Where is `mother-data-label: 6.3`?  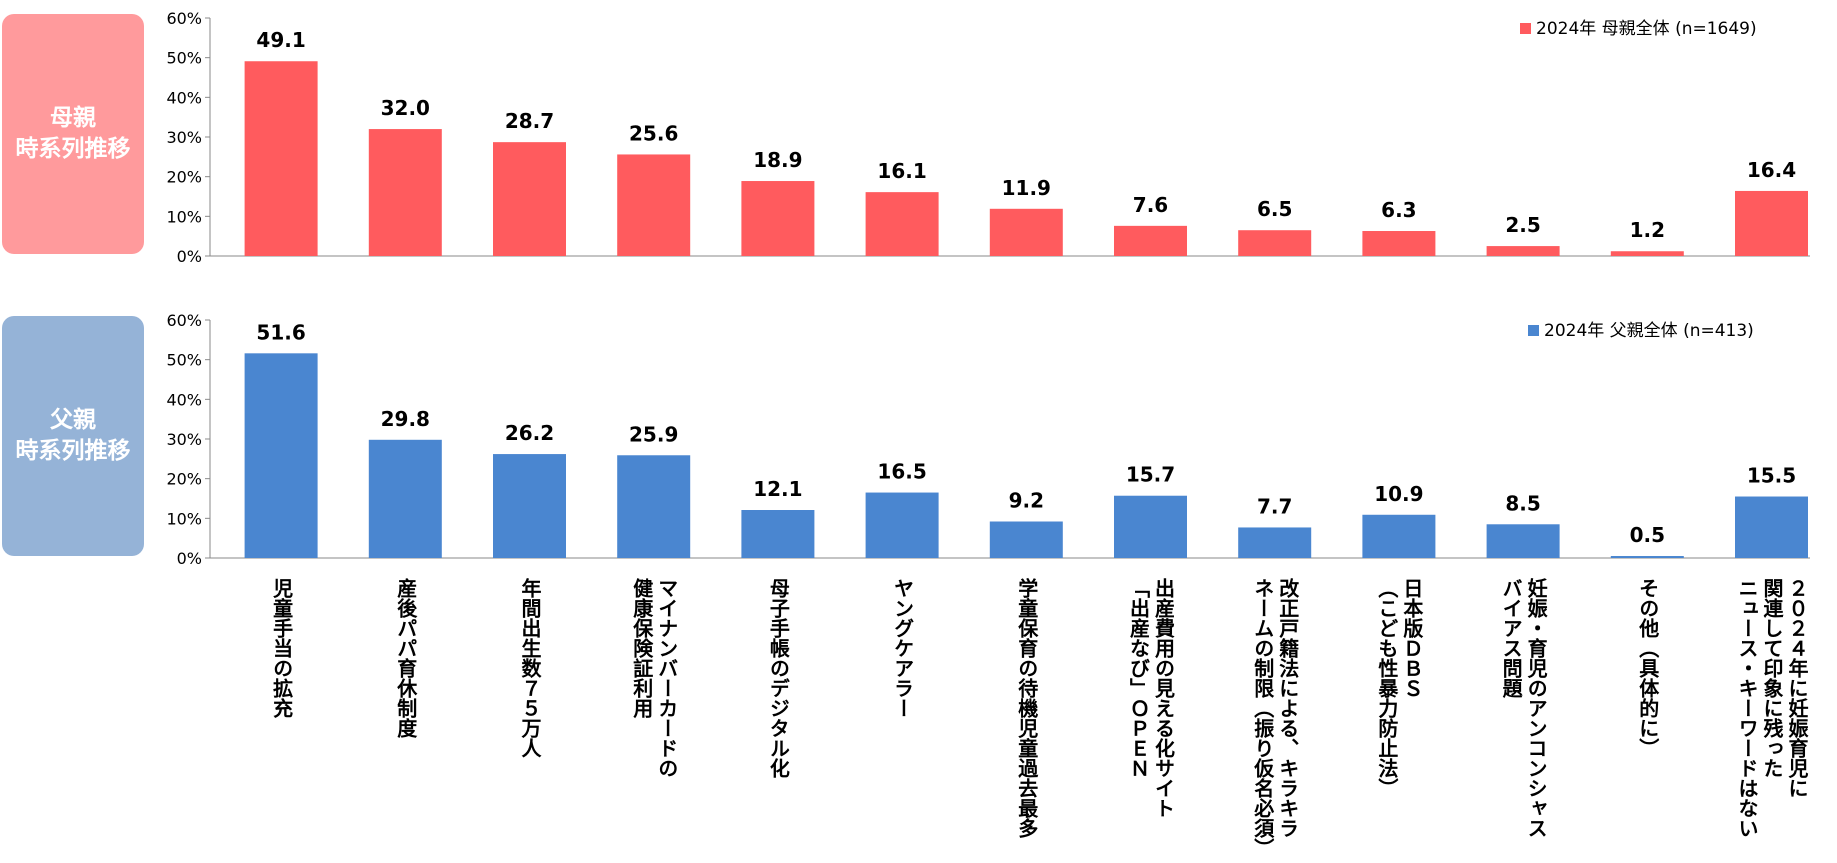
mother-data-label: 6.3 is located at coordinates (1398, 210).